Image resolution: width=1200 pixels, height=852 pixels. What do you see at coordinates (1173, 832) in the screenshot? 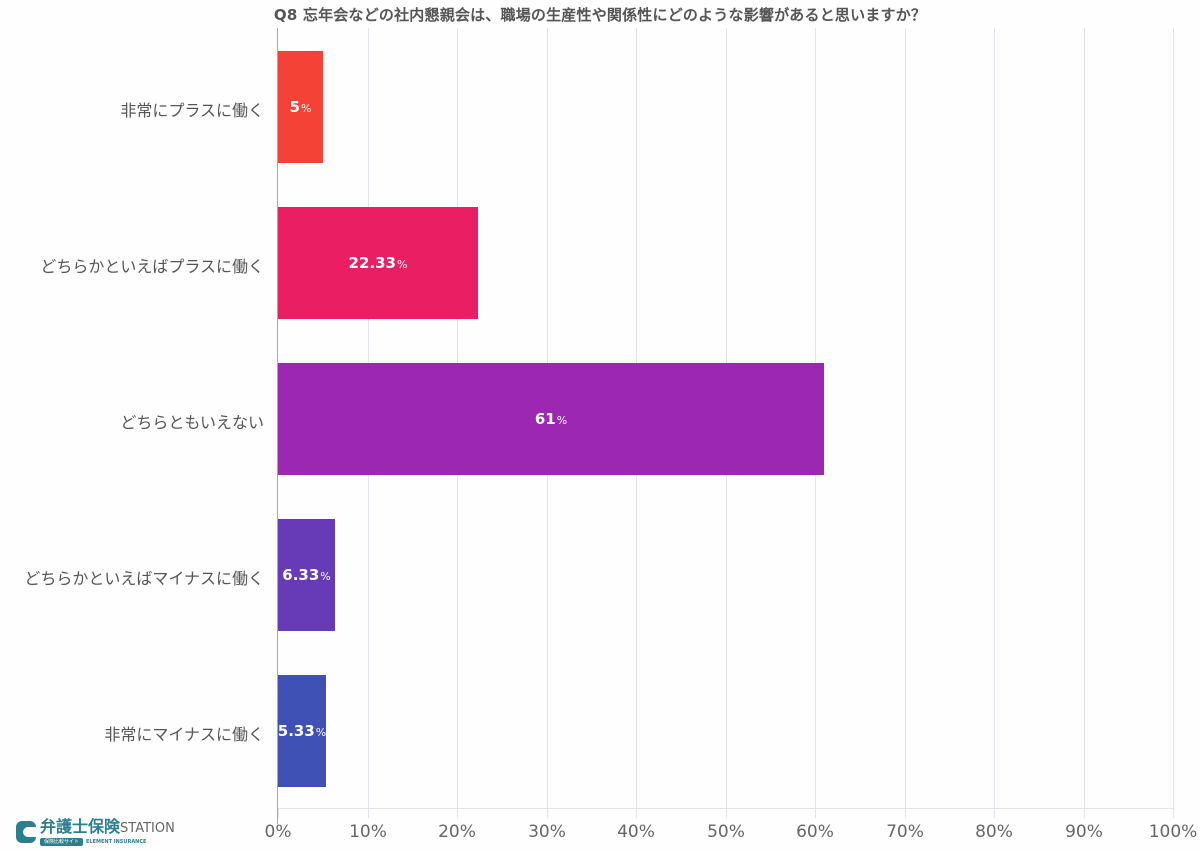
I see `x-tick-label: 100%` at bounding box center [1173, 832].